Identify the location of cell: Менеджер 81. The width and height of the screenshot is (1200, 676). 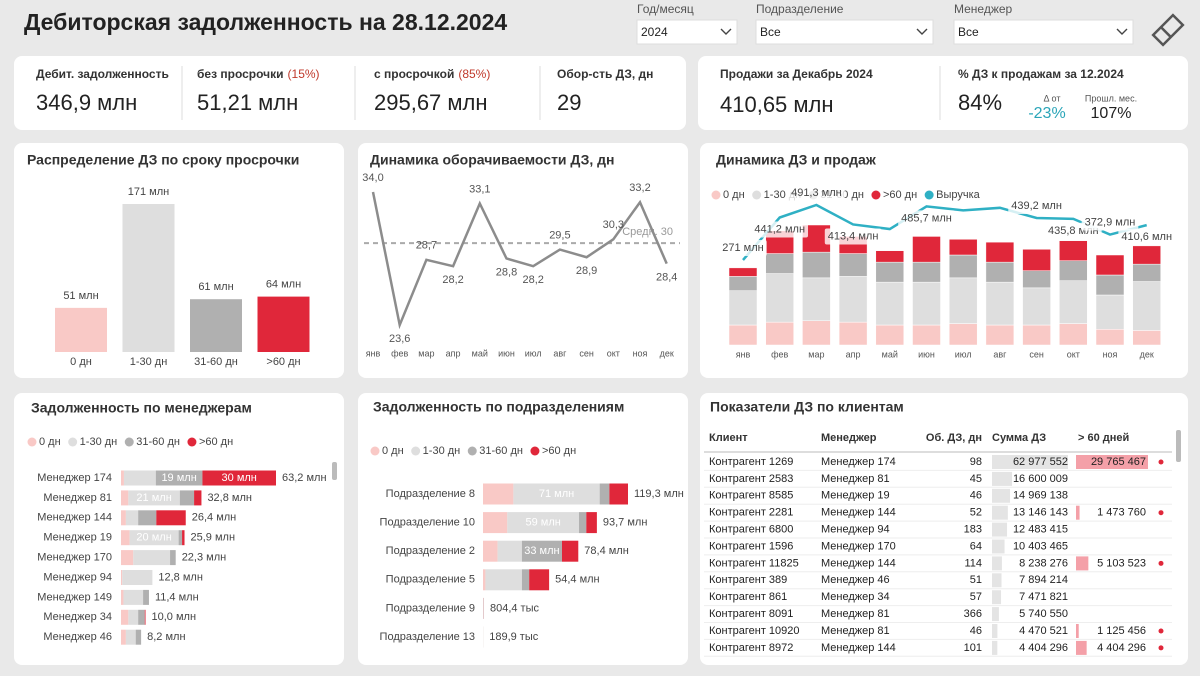
(855, 479).